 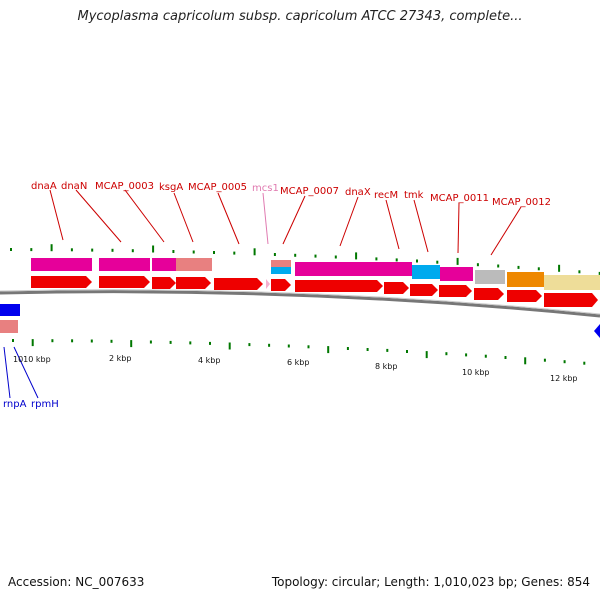 What do you see at coordinates (459, 198) in the screenshot?
I see `gene-label-MCAP_0011: MCAP_0011` at bounding box center [459, 198].